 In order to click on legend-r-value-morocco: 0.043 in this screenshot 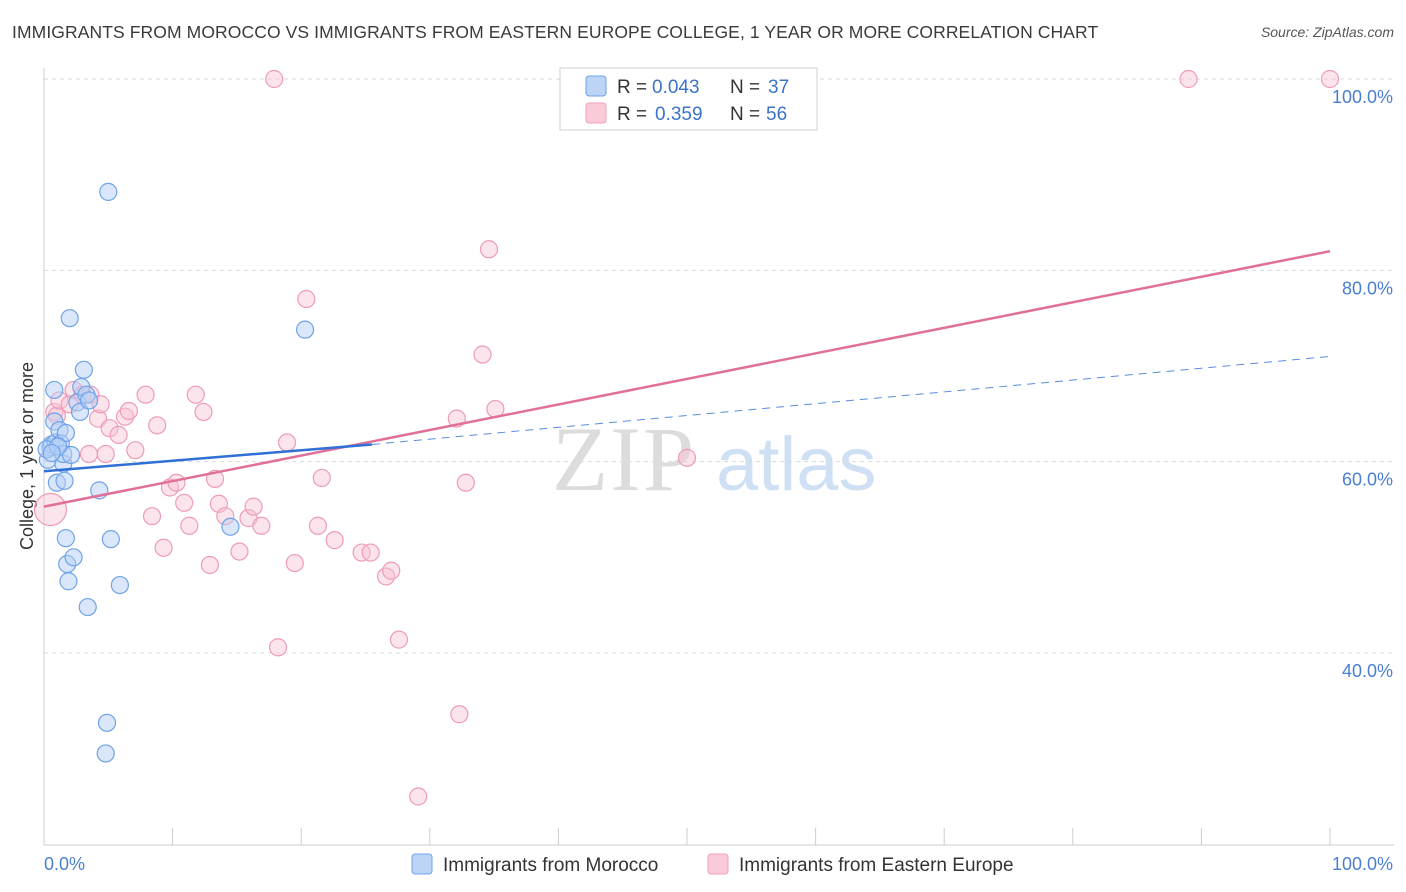, I will do `click(676, 87)`.